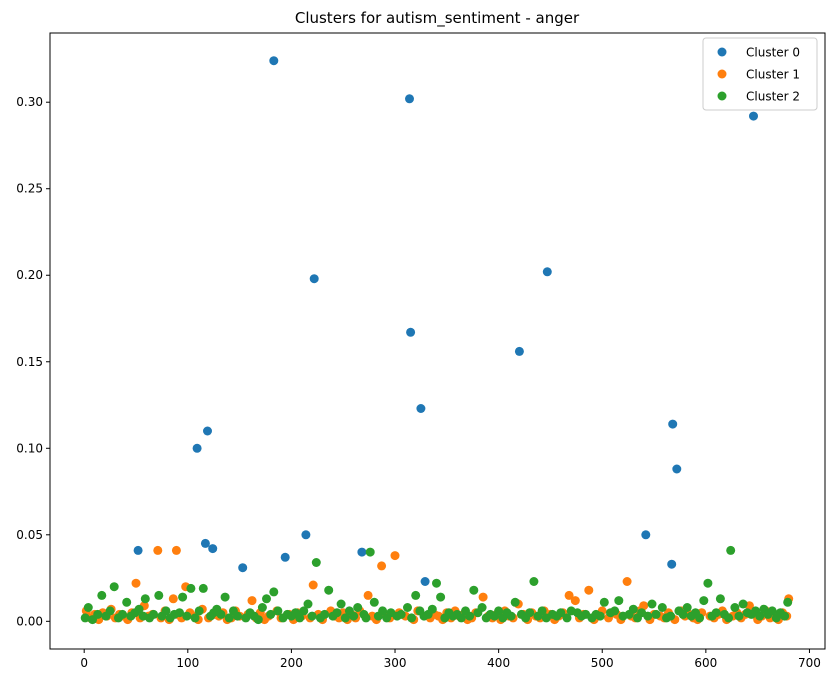  What do you see at coordinates (773, 75) in the screenshot?
I see `legend-label: Cluster 1` at bounding box center [773, 75].